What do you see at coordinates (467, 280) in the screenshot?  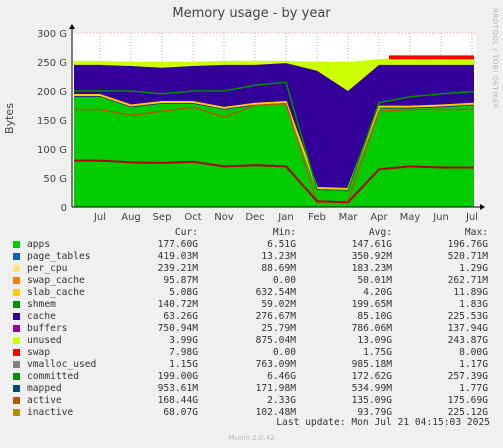 I see `legend-max: 262.71M` at bounding box center [467, 280].